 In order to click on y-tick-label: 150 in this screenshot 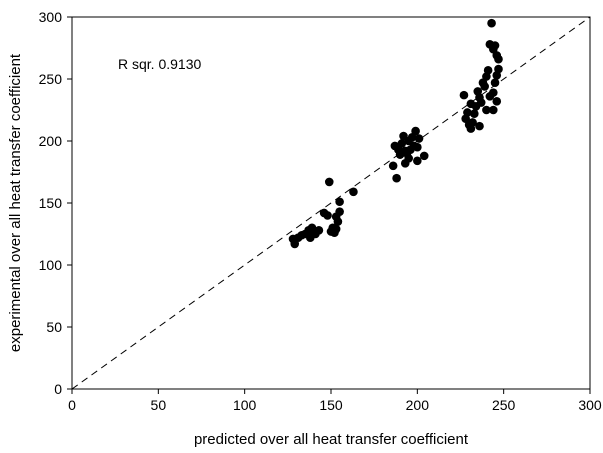, I will do `click(51, 203)`.